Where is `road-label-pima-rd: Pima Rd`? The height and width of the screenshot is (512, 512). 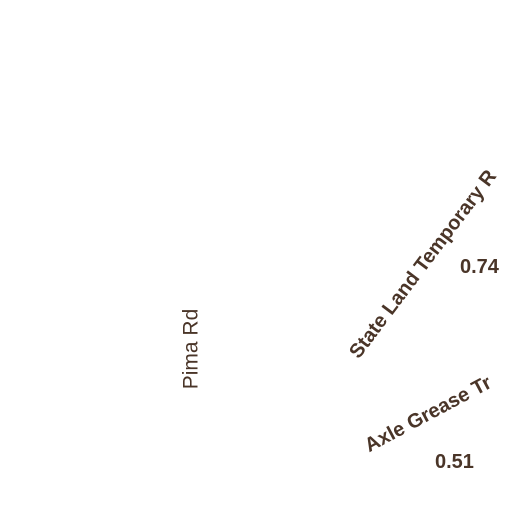
road-label-pima-rd: Pima Rd is located at coordinates (191, 349).